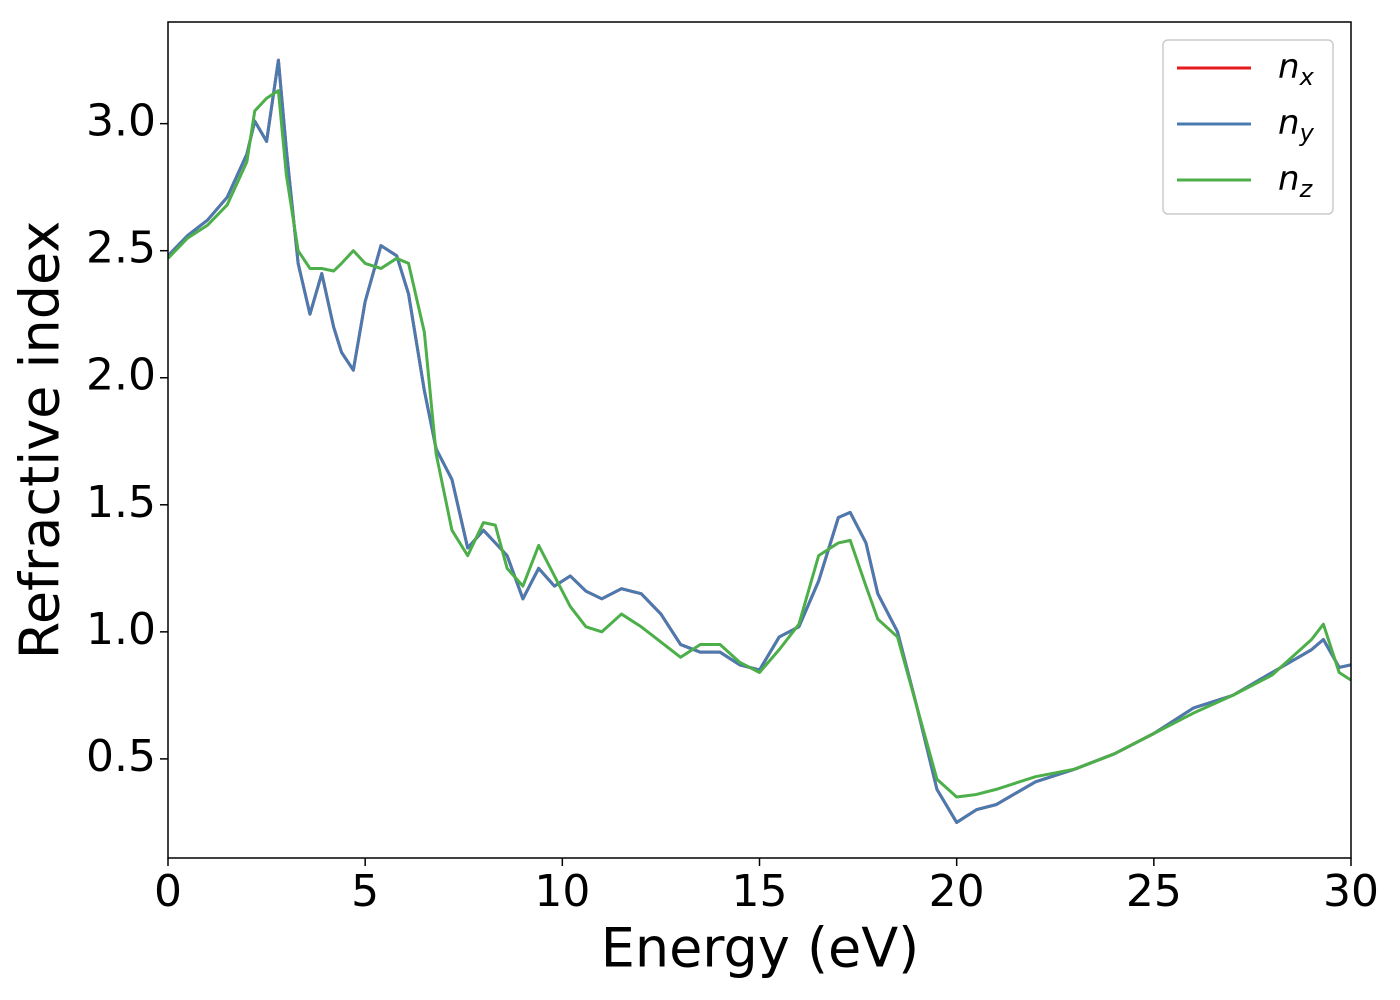  What do you see at coordinates (121, 629) in the screenshot?
I see `y-tick-label: 1.0` at bounding box center [121, 629].